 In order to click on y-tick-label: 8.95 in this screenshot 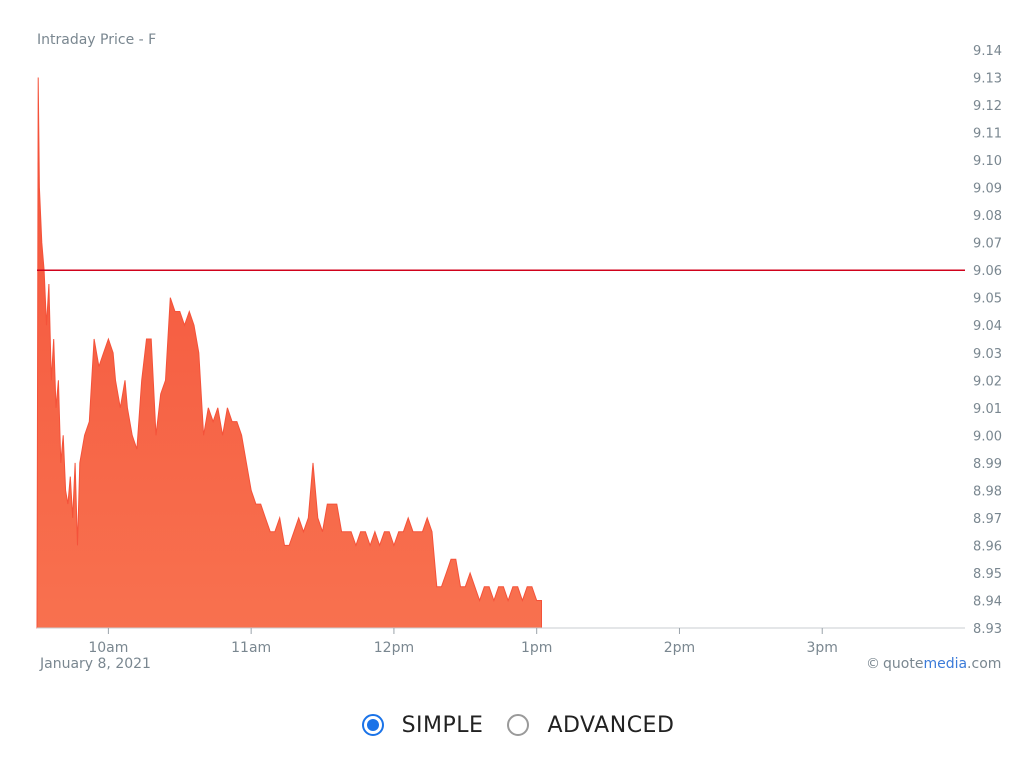, I will do `click(987, 574)`.